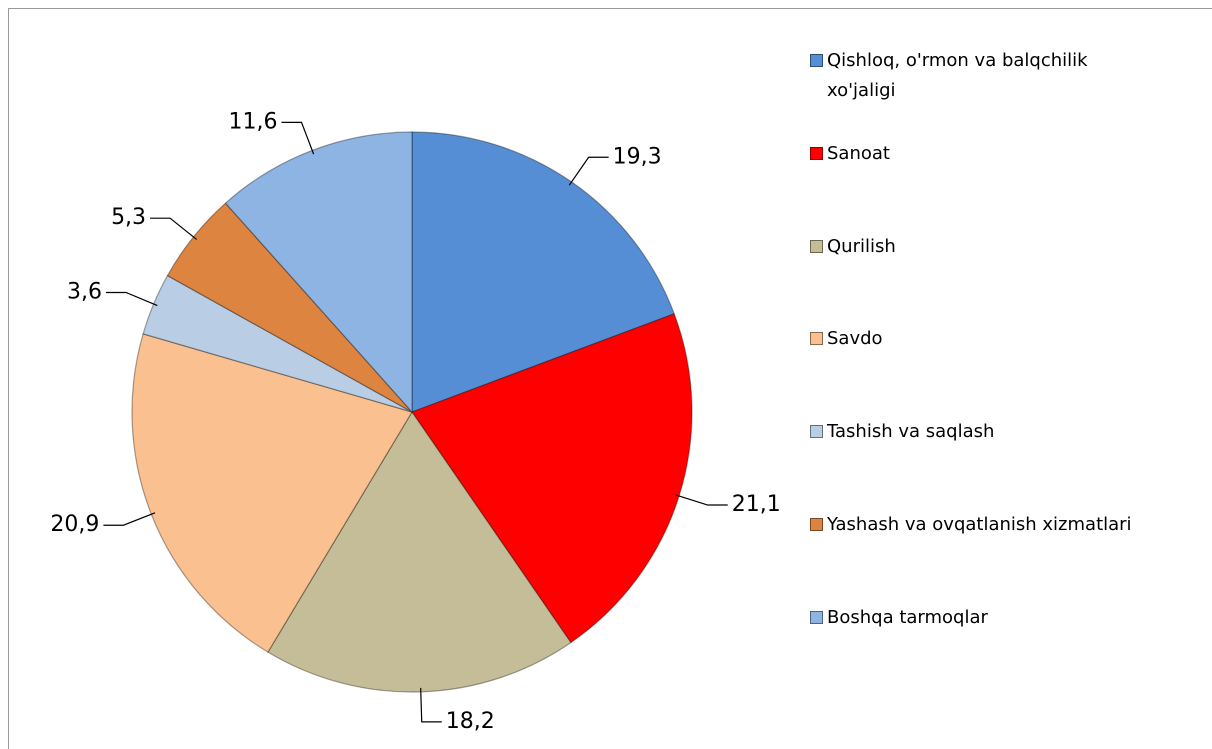 Image resolution: width=1212 pixels, height=749 pixels. Describe the element at coordinates (470, 721) in the screenshot. I see `data-label: 18,2` at that location.